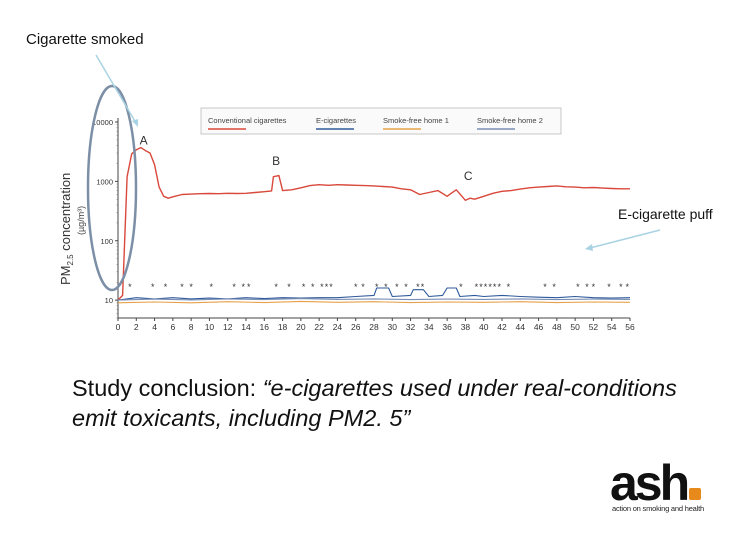 The height and width of the screenshot is (540, 737). I want to click on x-tick-label: 2, so click(136, 327).